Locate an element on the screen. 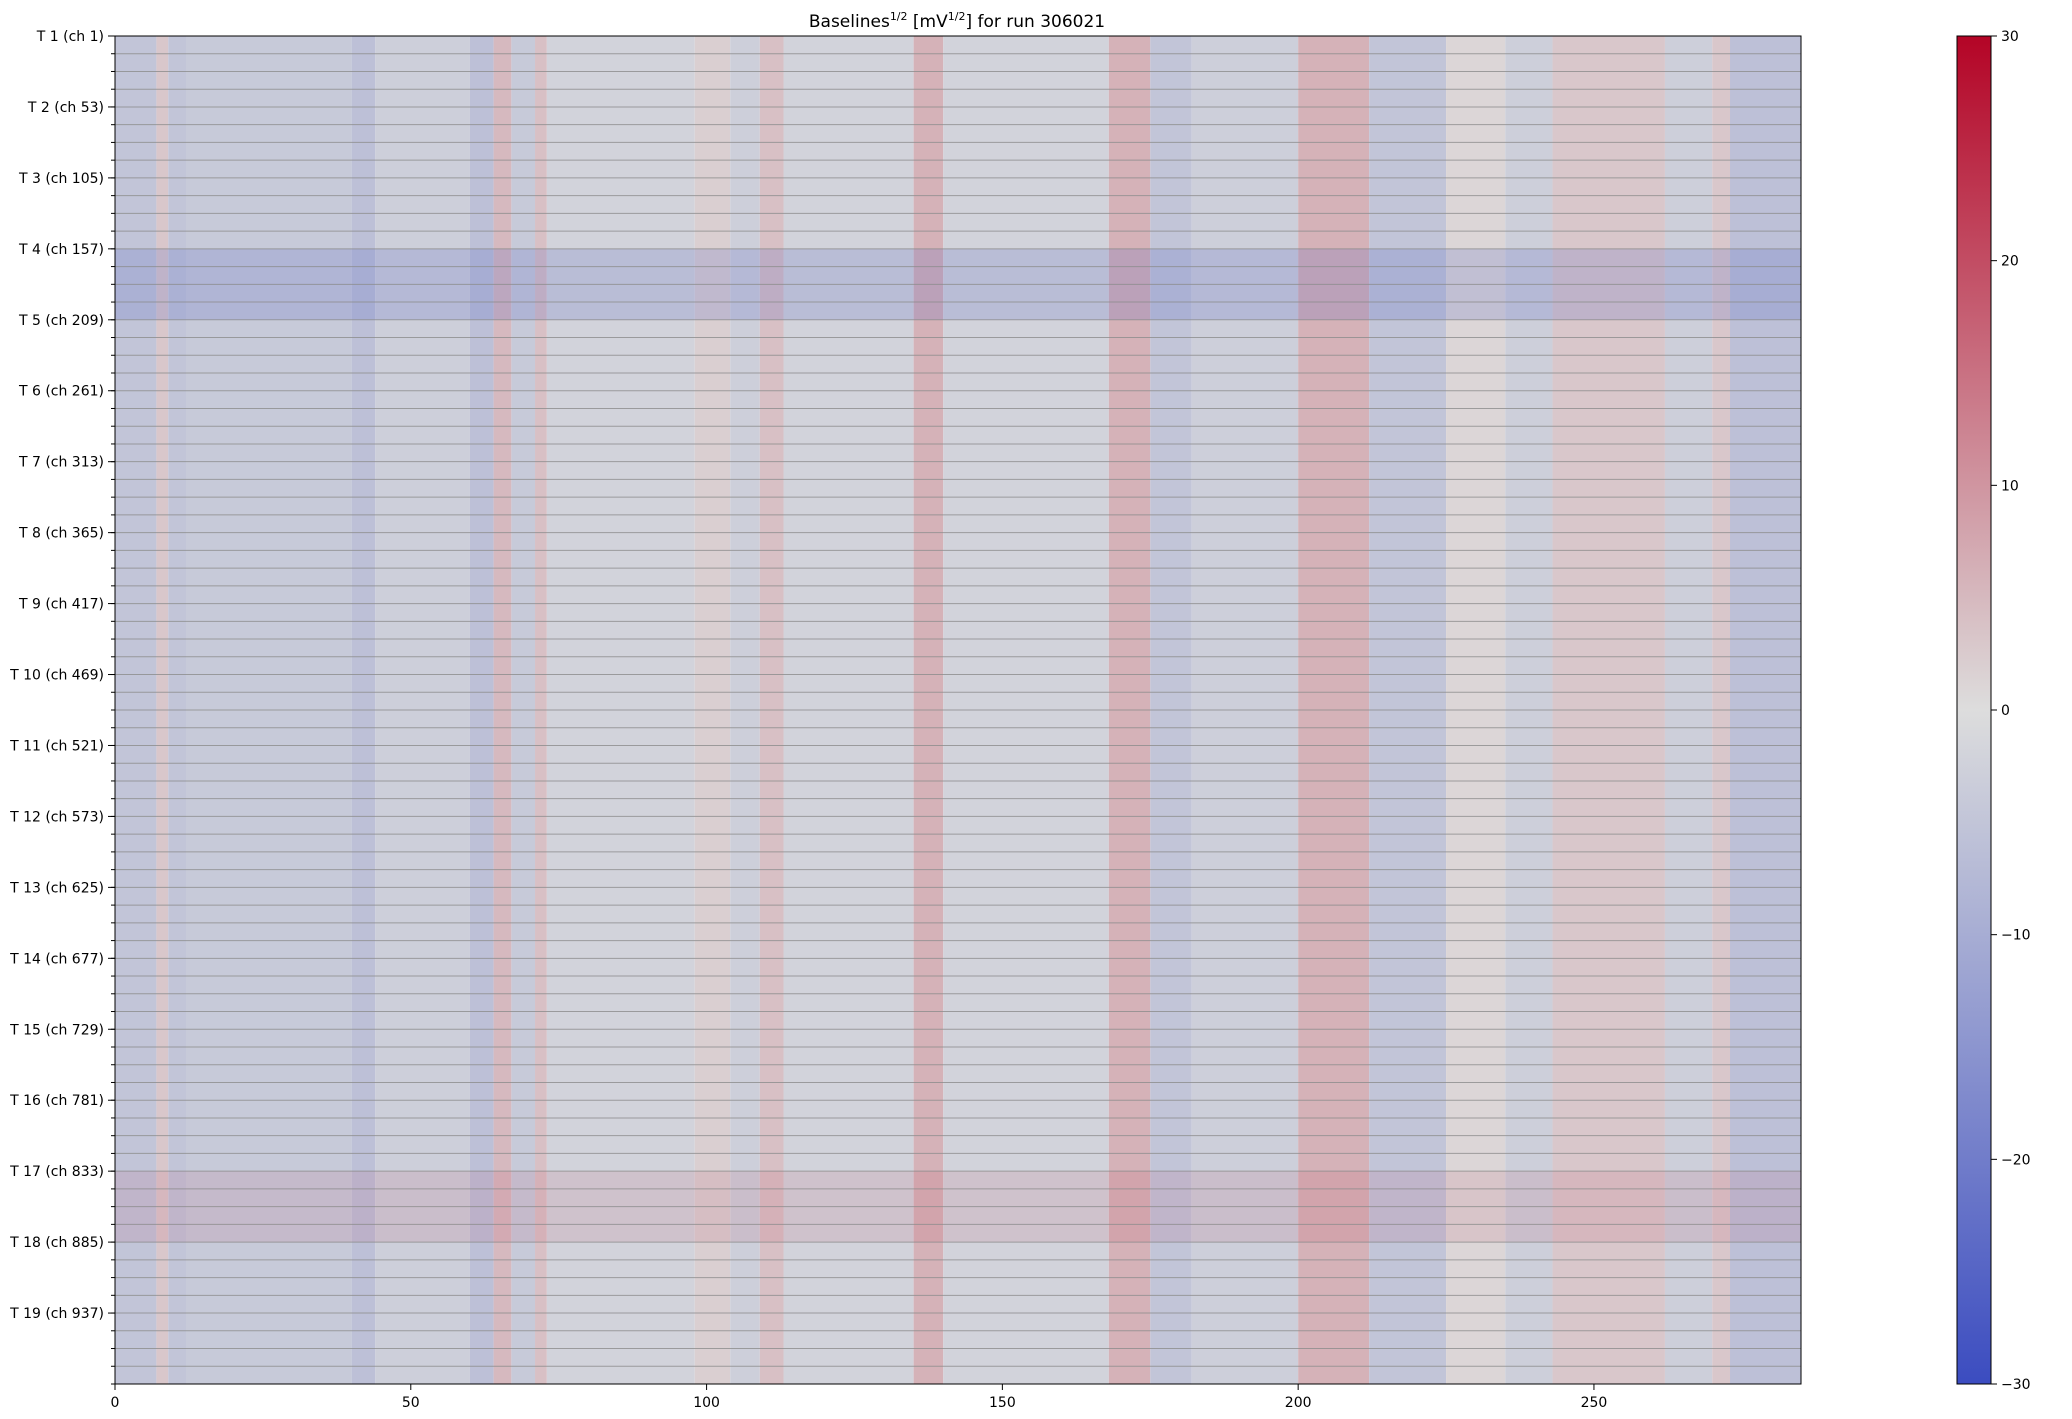  x-tick-label: 250 is located at coordinates (1594, 1403).